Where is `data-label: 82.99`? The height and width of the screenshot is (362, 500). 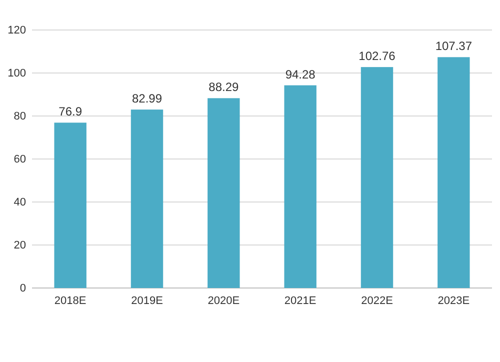
data-label: 82.99 is located at coordinates (147, 99).